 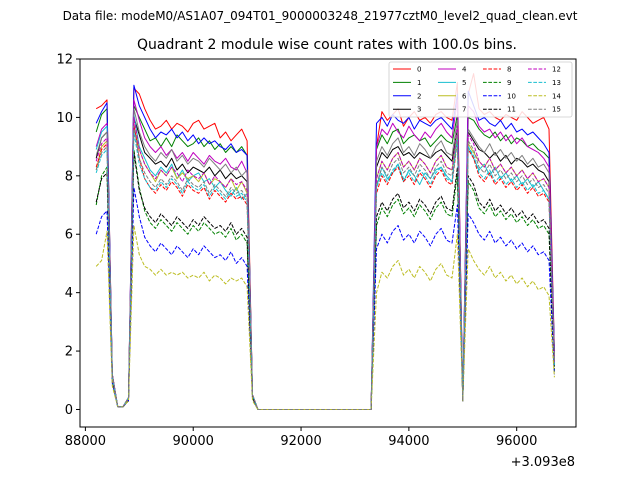 I want to click on legend-label-9: 9, so click(x=509, y=83).